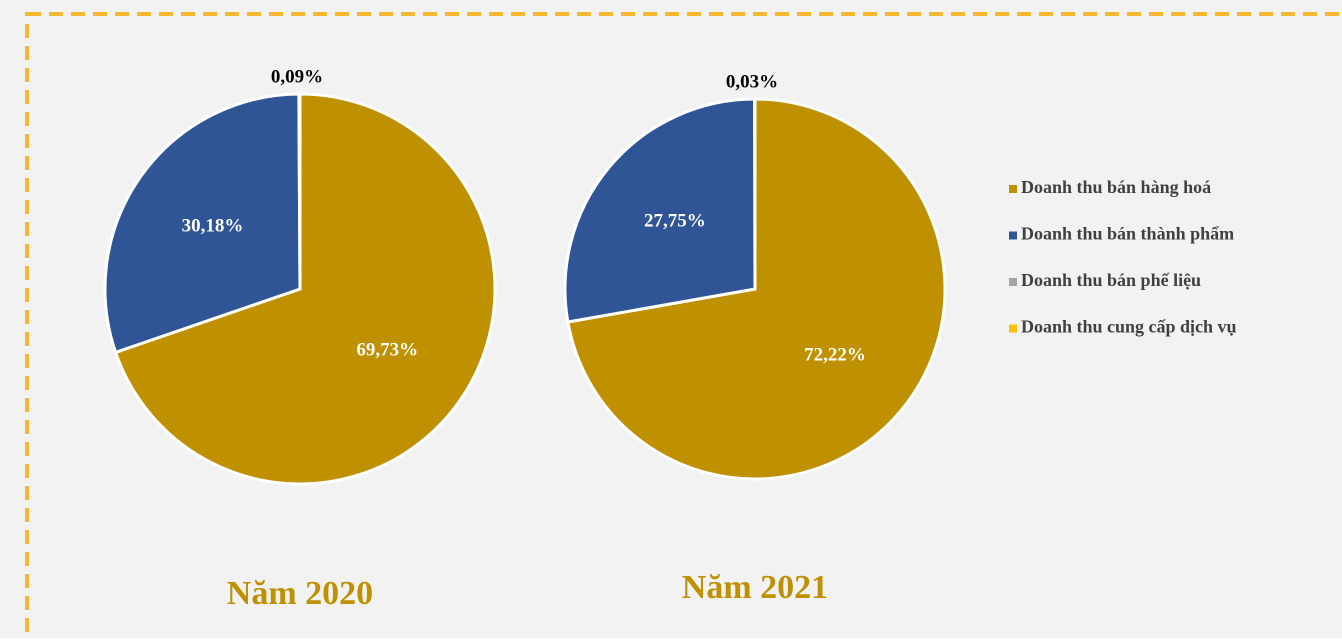 The height and width of the screenshot is (643, 1342). What do you see at coordinates (1116, 187) in the screenshot?
I see `legend-label: Doanh thu bán hàng hoá` at bounding box center [1116, 187].